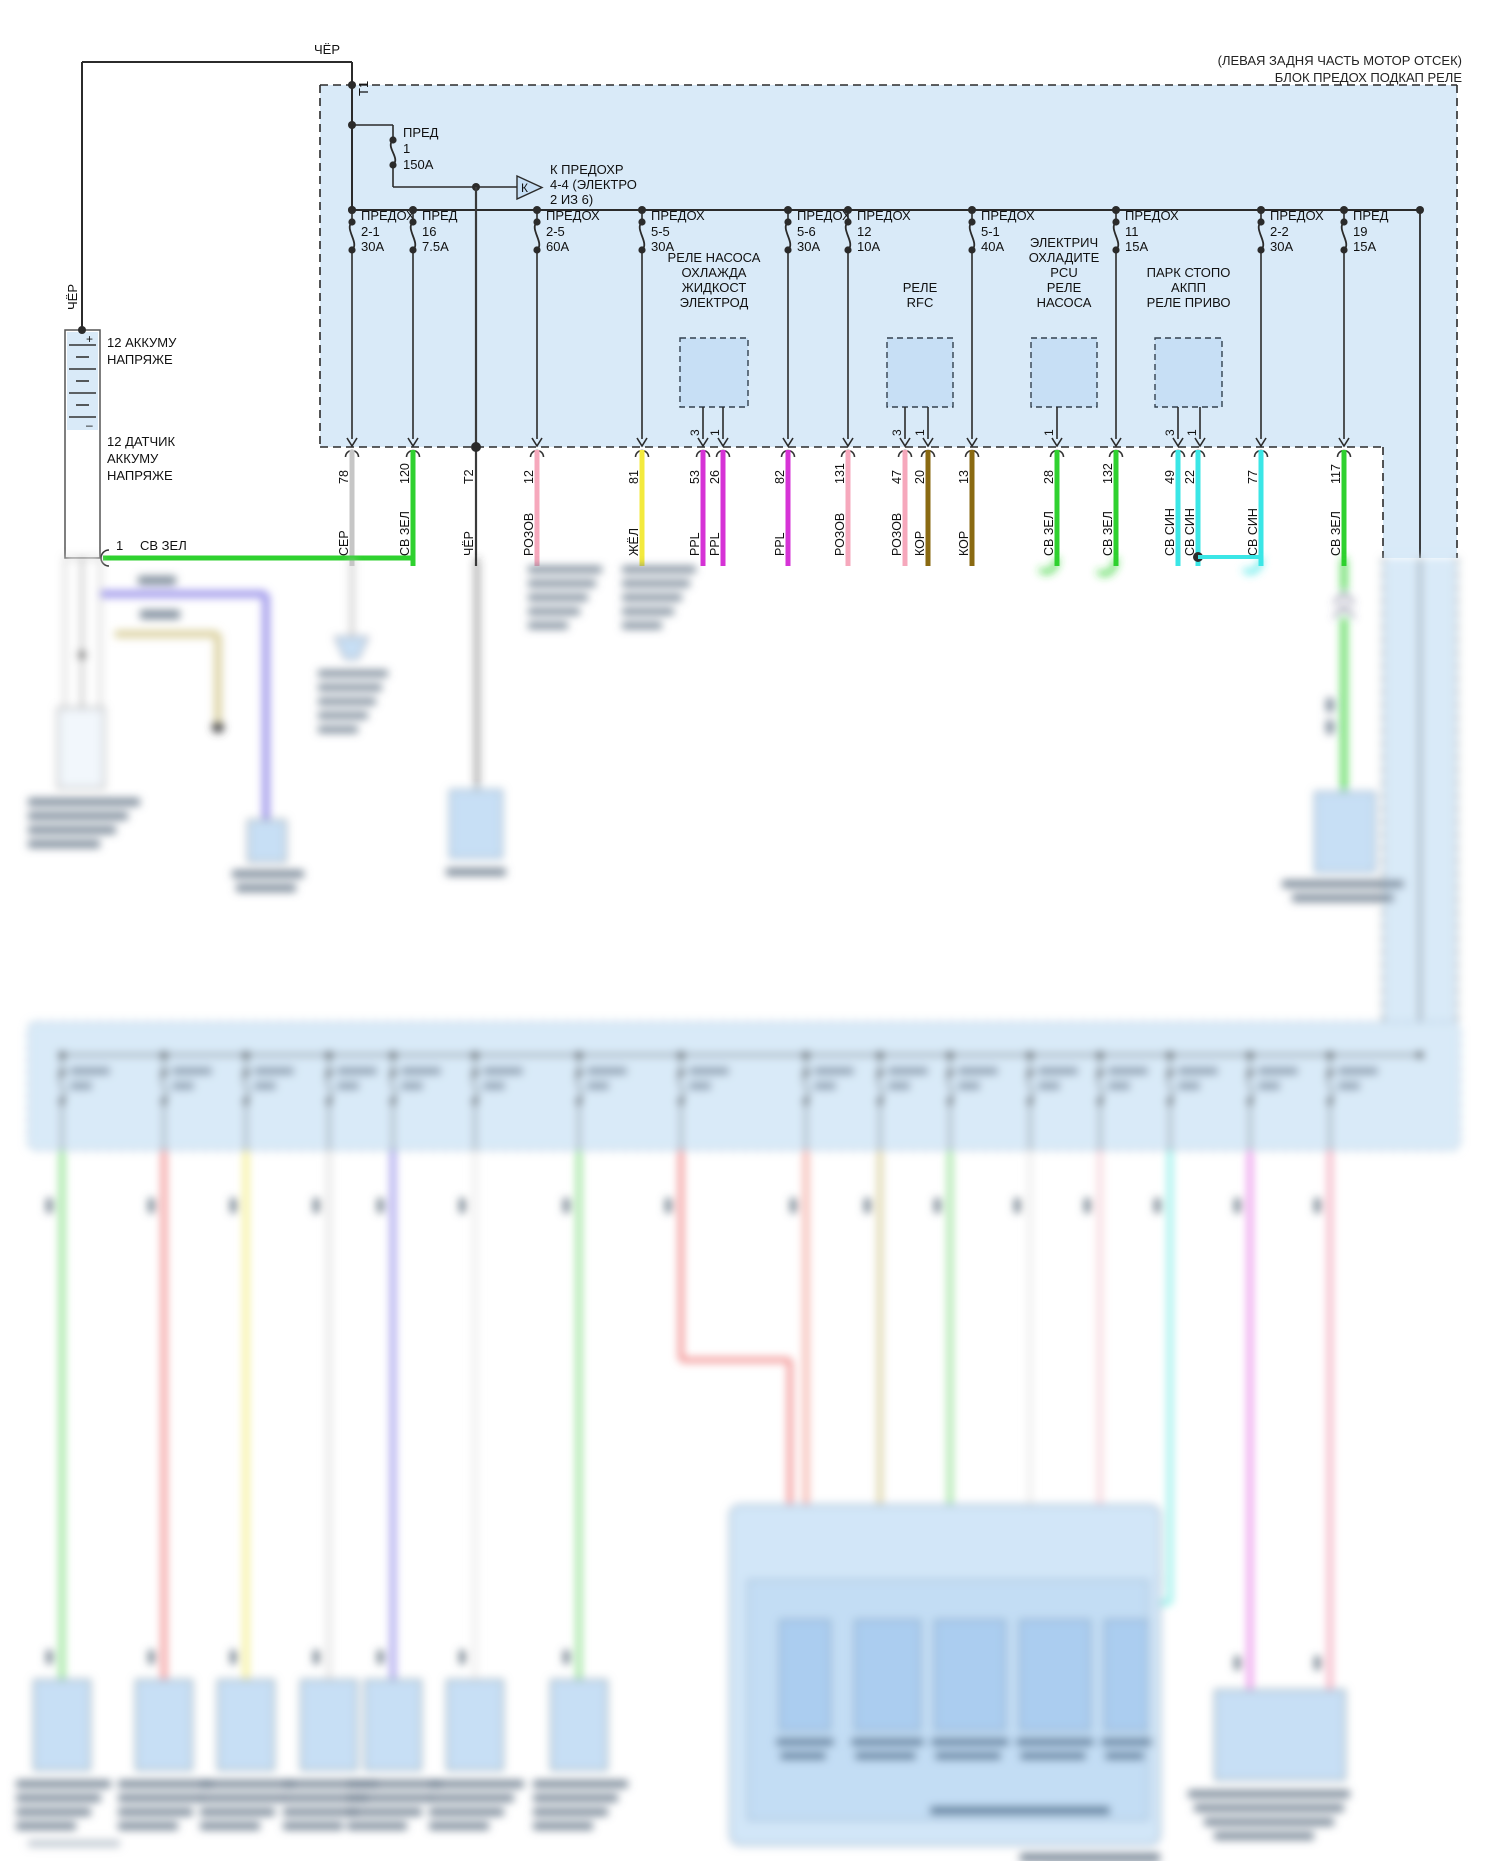 The height and width of the screenshot is (1861, 1500). I want to click on exit-wire-132: 132 СВ ЗЕЛ, so click(1112, 507).